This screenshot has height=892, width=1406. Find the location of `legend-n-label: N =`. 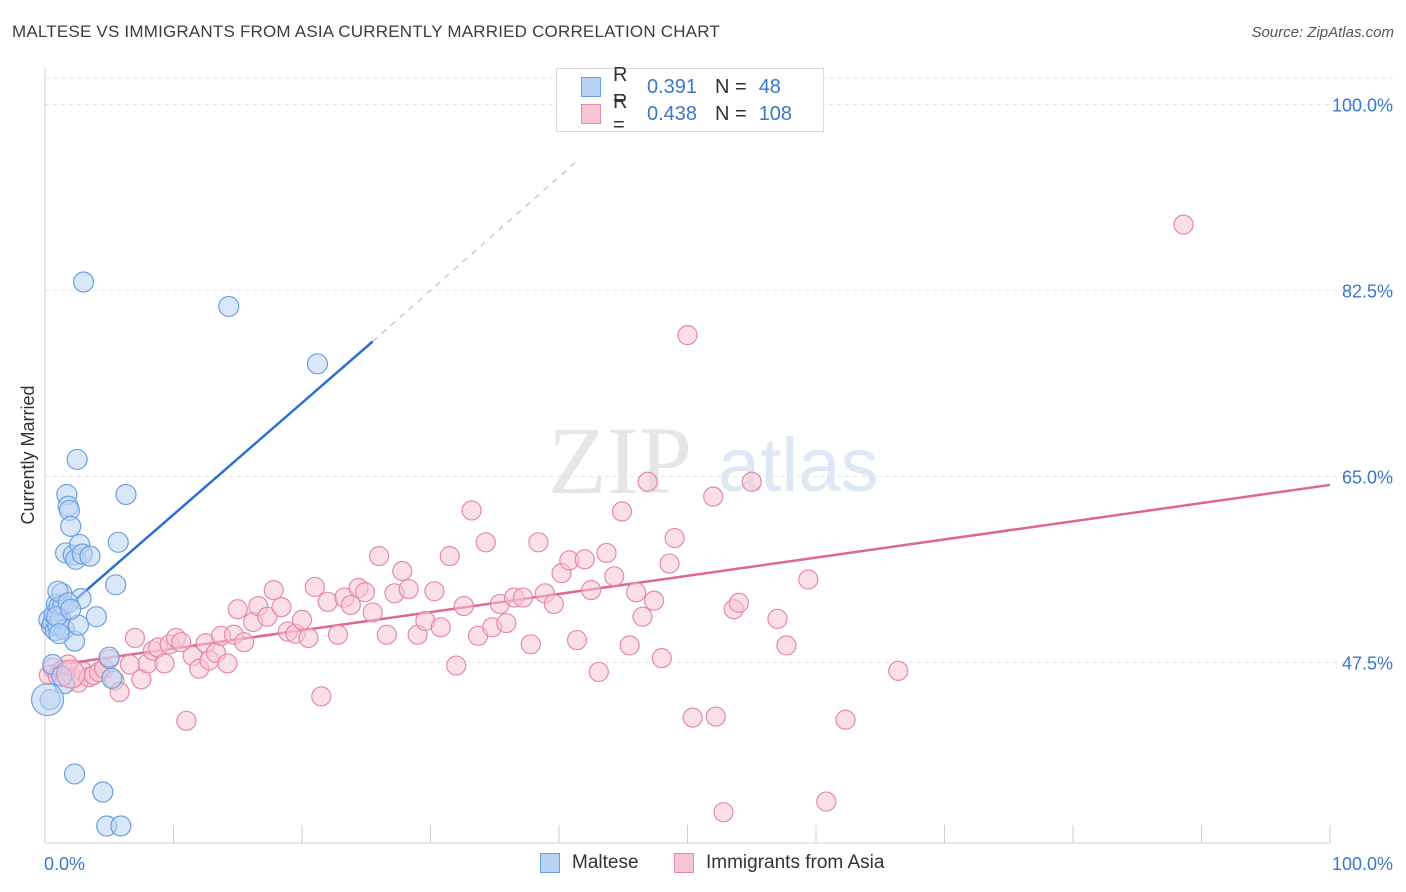

legend-n-label: N = is located at coordinates (731, 113).